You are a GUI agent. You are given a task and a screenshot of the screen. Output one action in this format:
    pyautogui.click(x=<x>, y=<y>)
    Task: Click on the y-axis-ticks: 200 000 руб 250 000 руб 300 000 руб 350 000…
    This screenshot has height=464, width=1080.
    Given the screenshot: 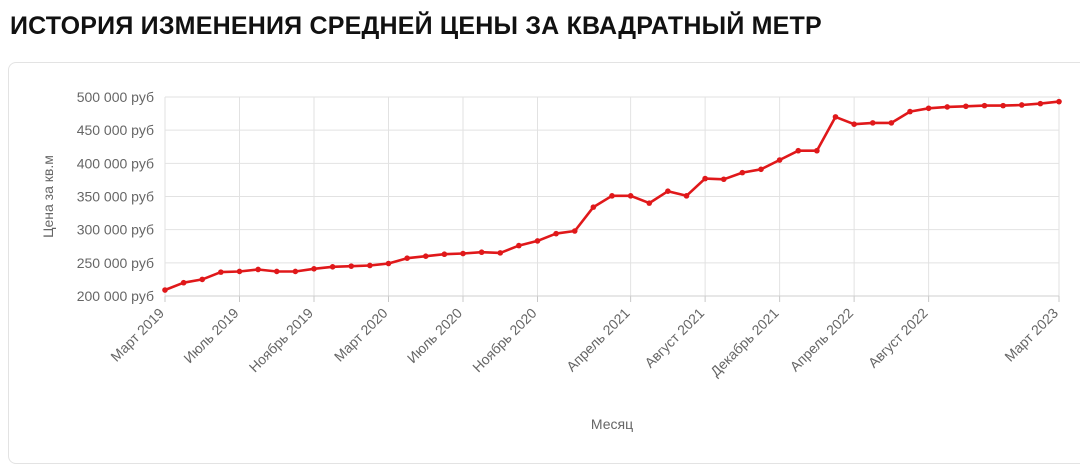 What is the action you would take?
    pyautogui.click(x=115, y=196)
    